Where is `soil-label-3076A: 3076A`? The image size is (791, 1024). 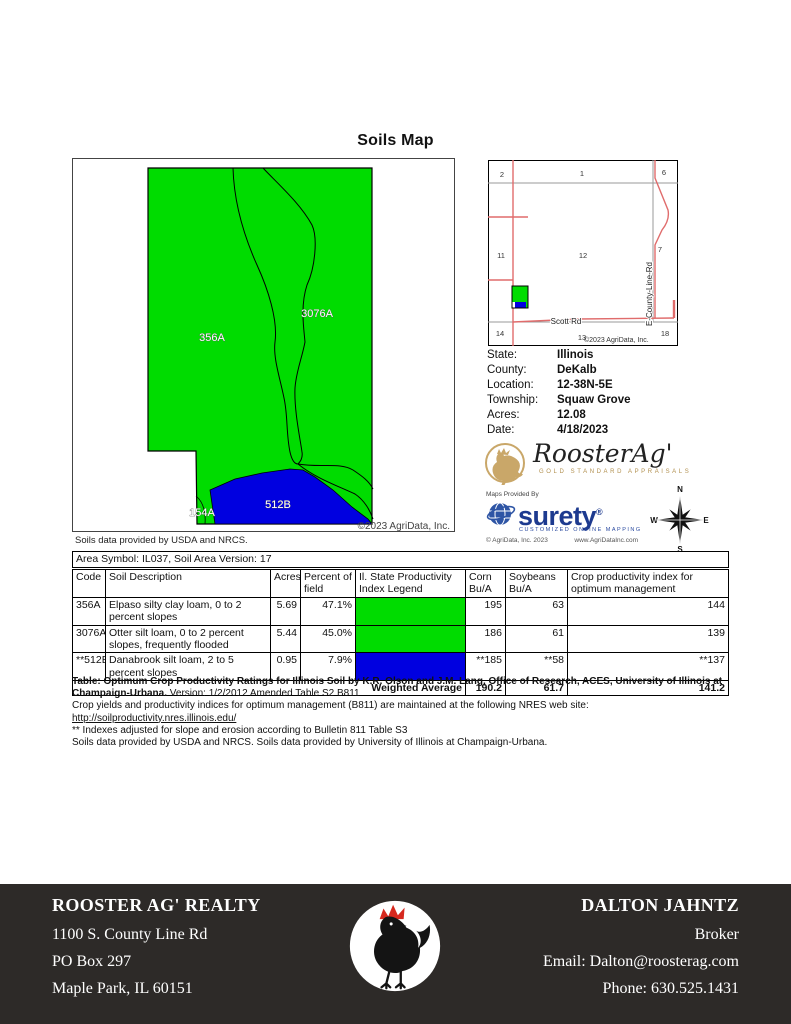
soil-label-3076A: 3076A is located at coordinates (317, 314).